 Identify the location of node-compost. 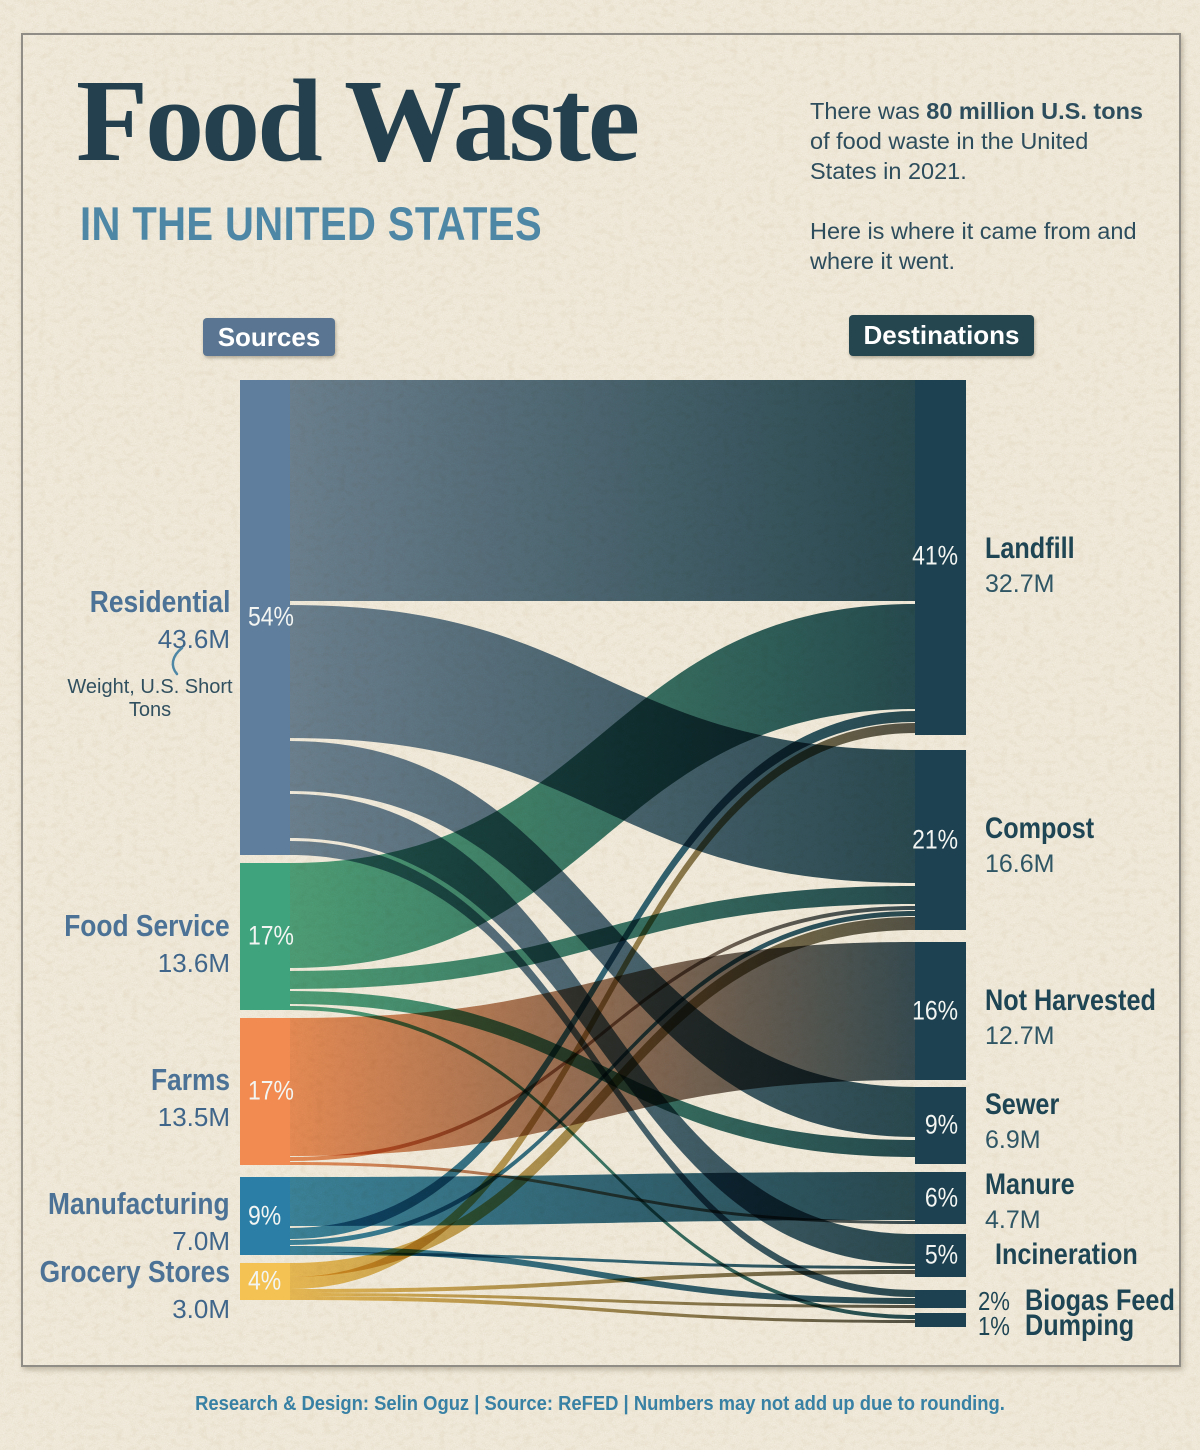
(940, 840).